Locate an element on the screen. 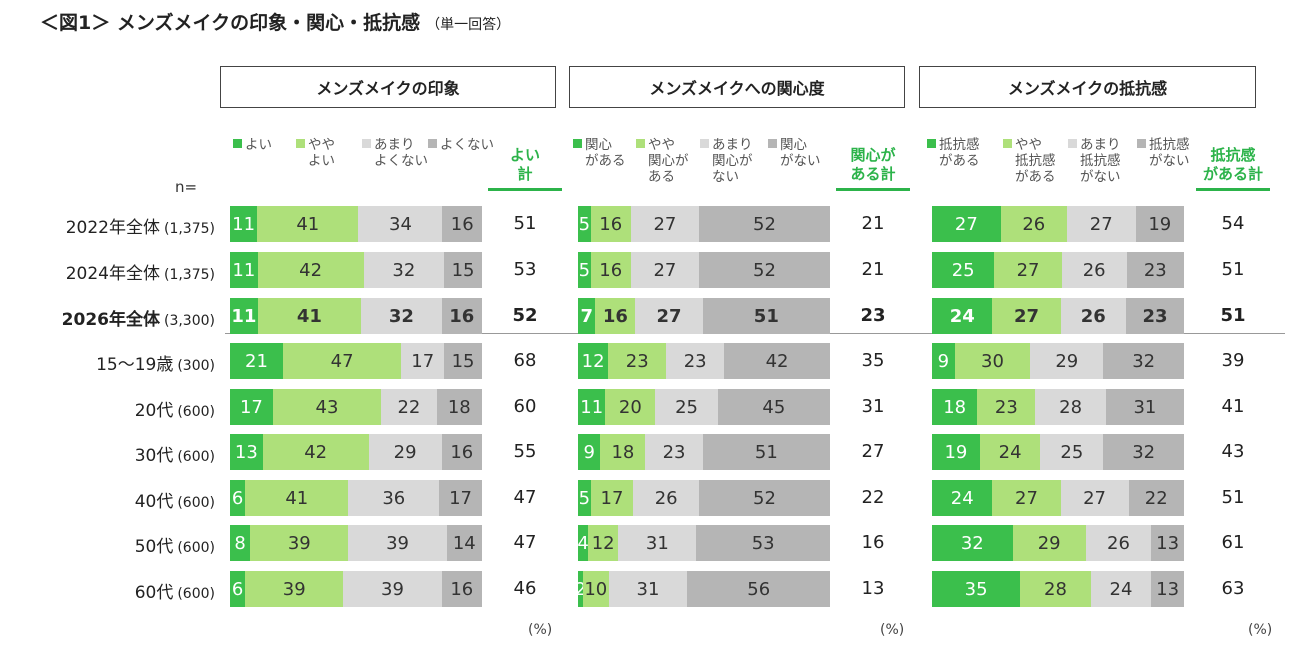  total-value: 35 is located at coordinates (873, 360).